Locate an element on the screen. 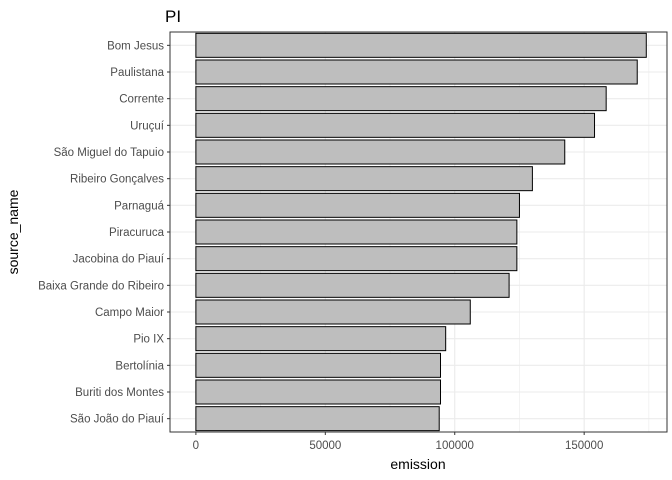  y-axis-title: source_name is located at coordinates (13, 231).